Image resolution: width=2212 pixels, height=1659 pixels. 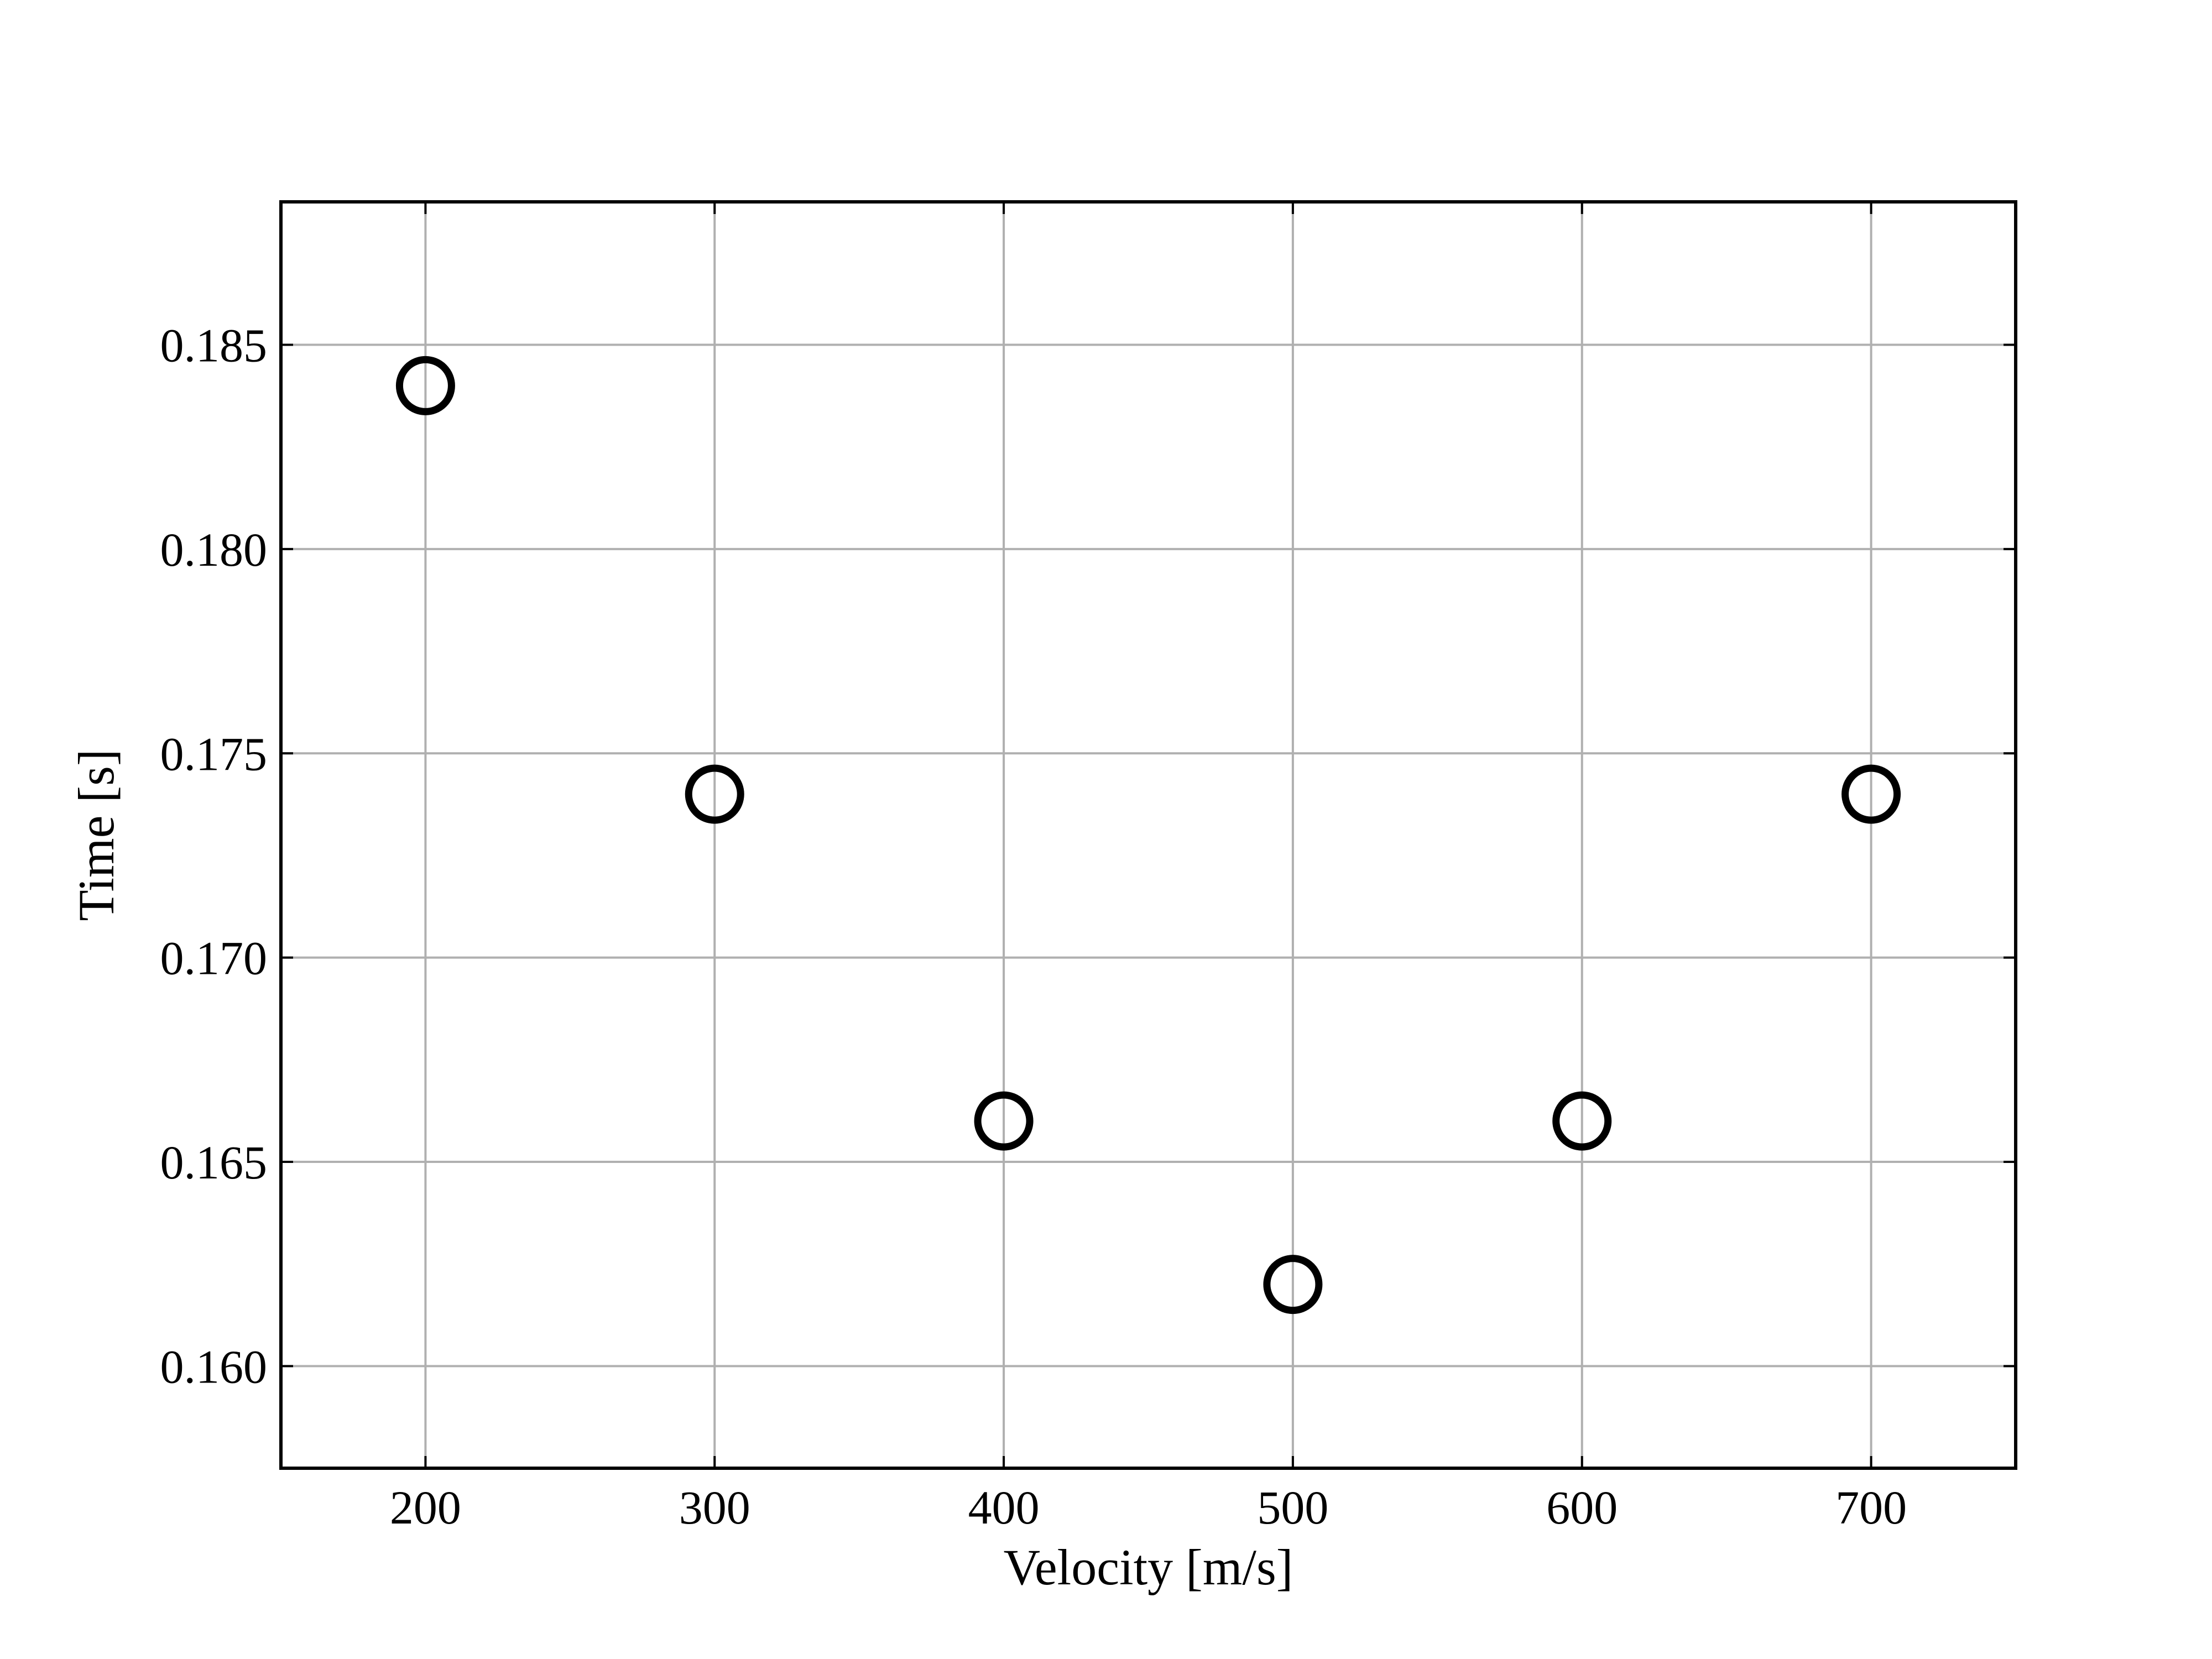 I want to click on y-tick-label: 0.185, so click(x=214, y=346).